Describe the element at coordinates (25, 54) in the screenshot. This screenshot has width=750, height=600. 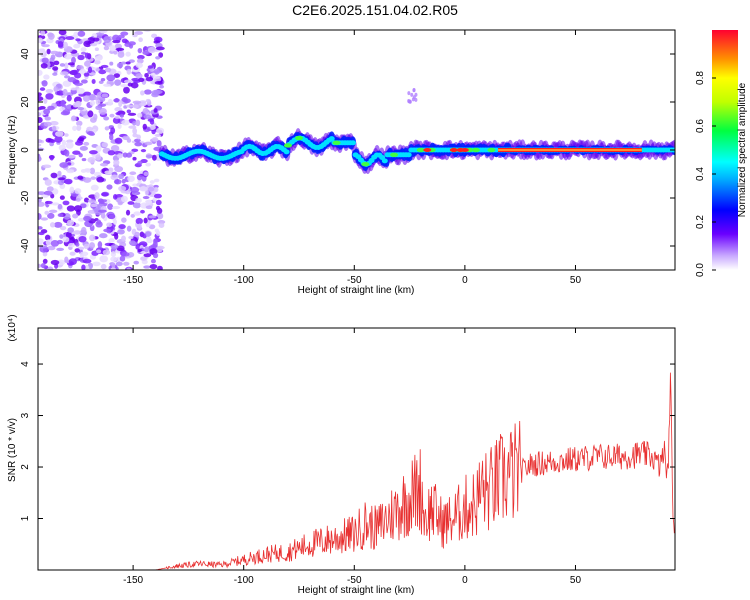
I see `y-tick-label: 40` at that location.